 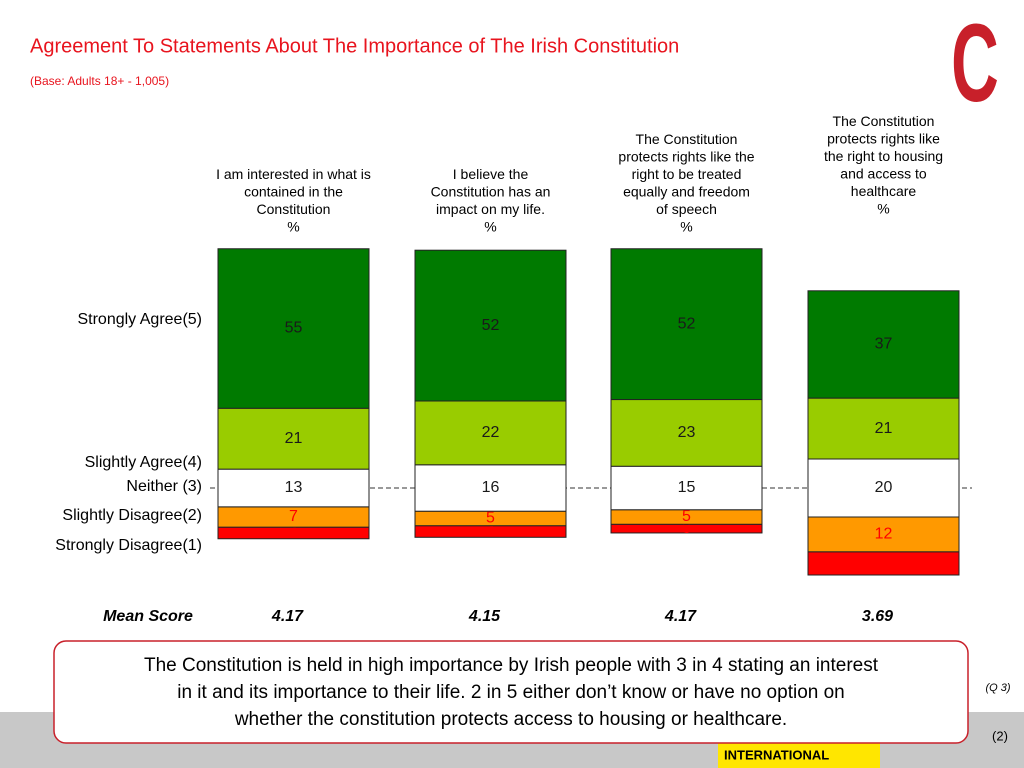 What do you see at coordinates (128, 545) in the screenshot?
I see `series-label: Strongly Disagree(1)` at bounding box center [128, 545].